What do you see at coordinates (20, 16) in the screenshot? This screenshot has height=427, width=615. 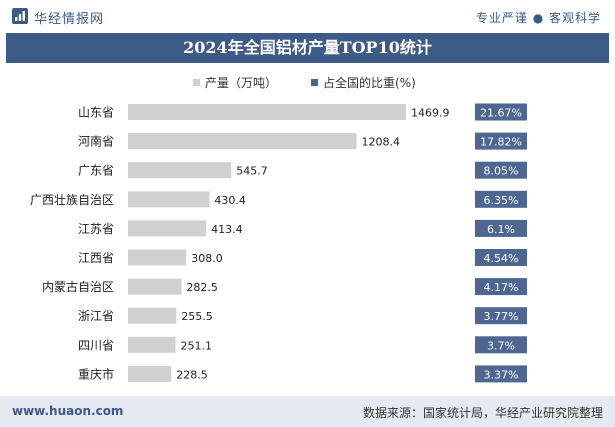 I see `brand-logo-icon` at bounding box center [20, 16].